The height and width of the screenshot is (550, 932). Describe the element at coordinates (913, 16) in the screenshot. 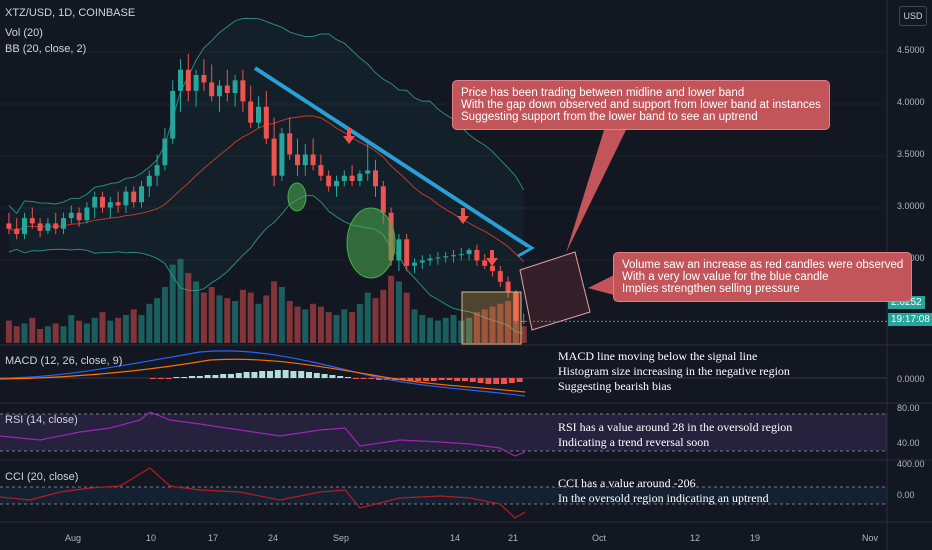

I see `currency-button: USD` at that location.